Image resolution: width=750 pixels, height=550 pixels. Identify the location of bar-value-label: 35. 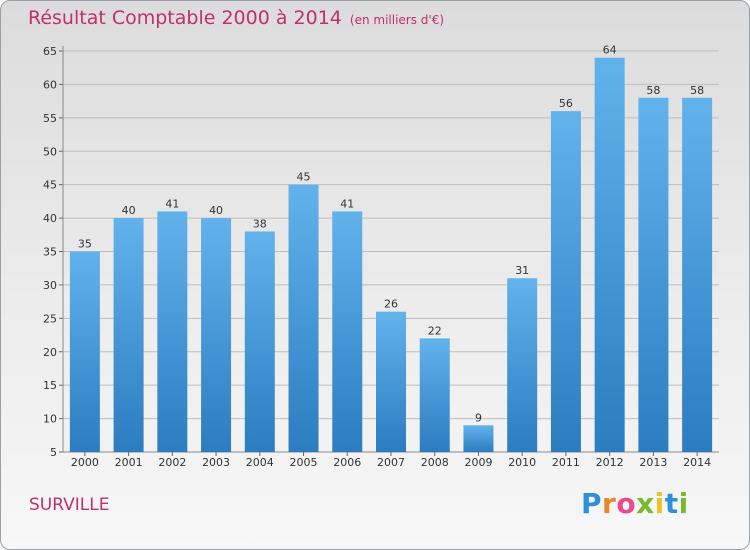
(85, 244).